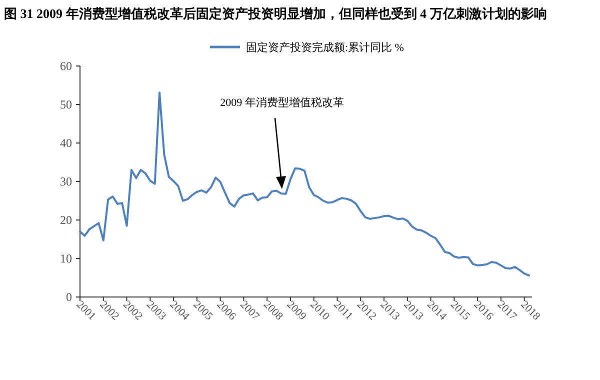 The image size is (600, 380). I want to click on annotation: 2009 年消费型增值税改革, so click(282, 102).